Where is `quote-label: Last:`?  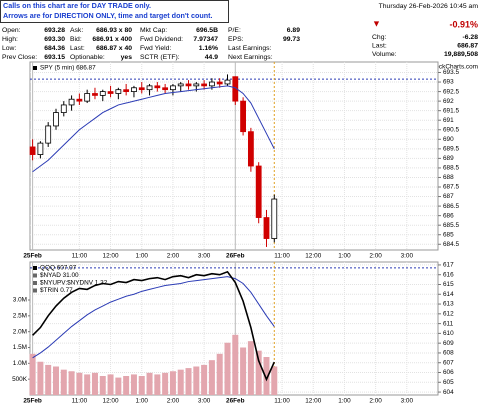 quote-label: Last: is located at coordinates (77, 48).